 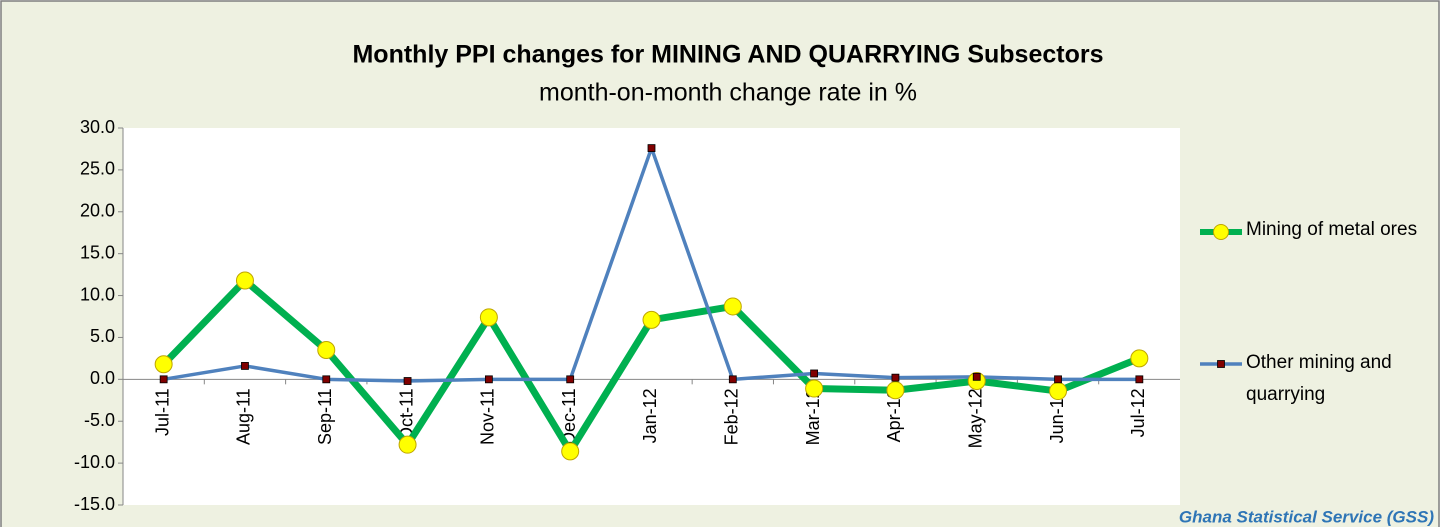 What do you see at coordinates (97, 252) in the screenshot?
I see `y-tick-label: 15.0` at bounding box center [97, 252].